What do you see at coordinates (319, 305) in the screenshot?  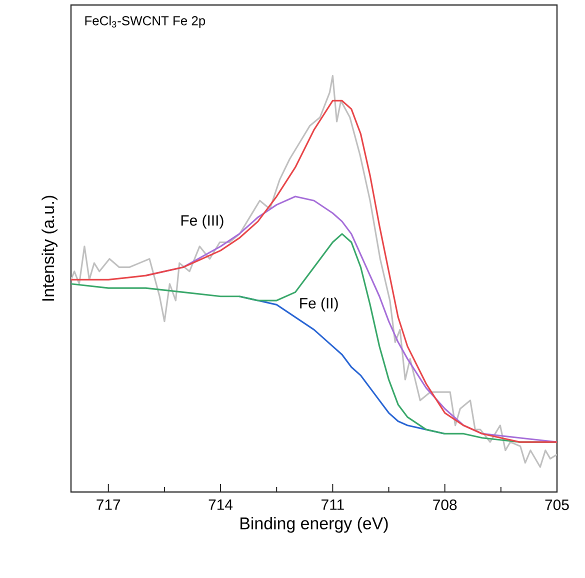 I see `annotation: Fe (II)` at bounding box center [319, 305].